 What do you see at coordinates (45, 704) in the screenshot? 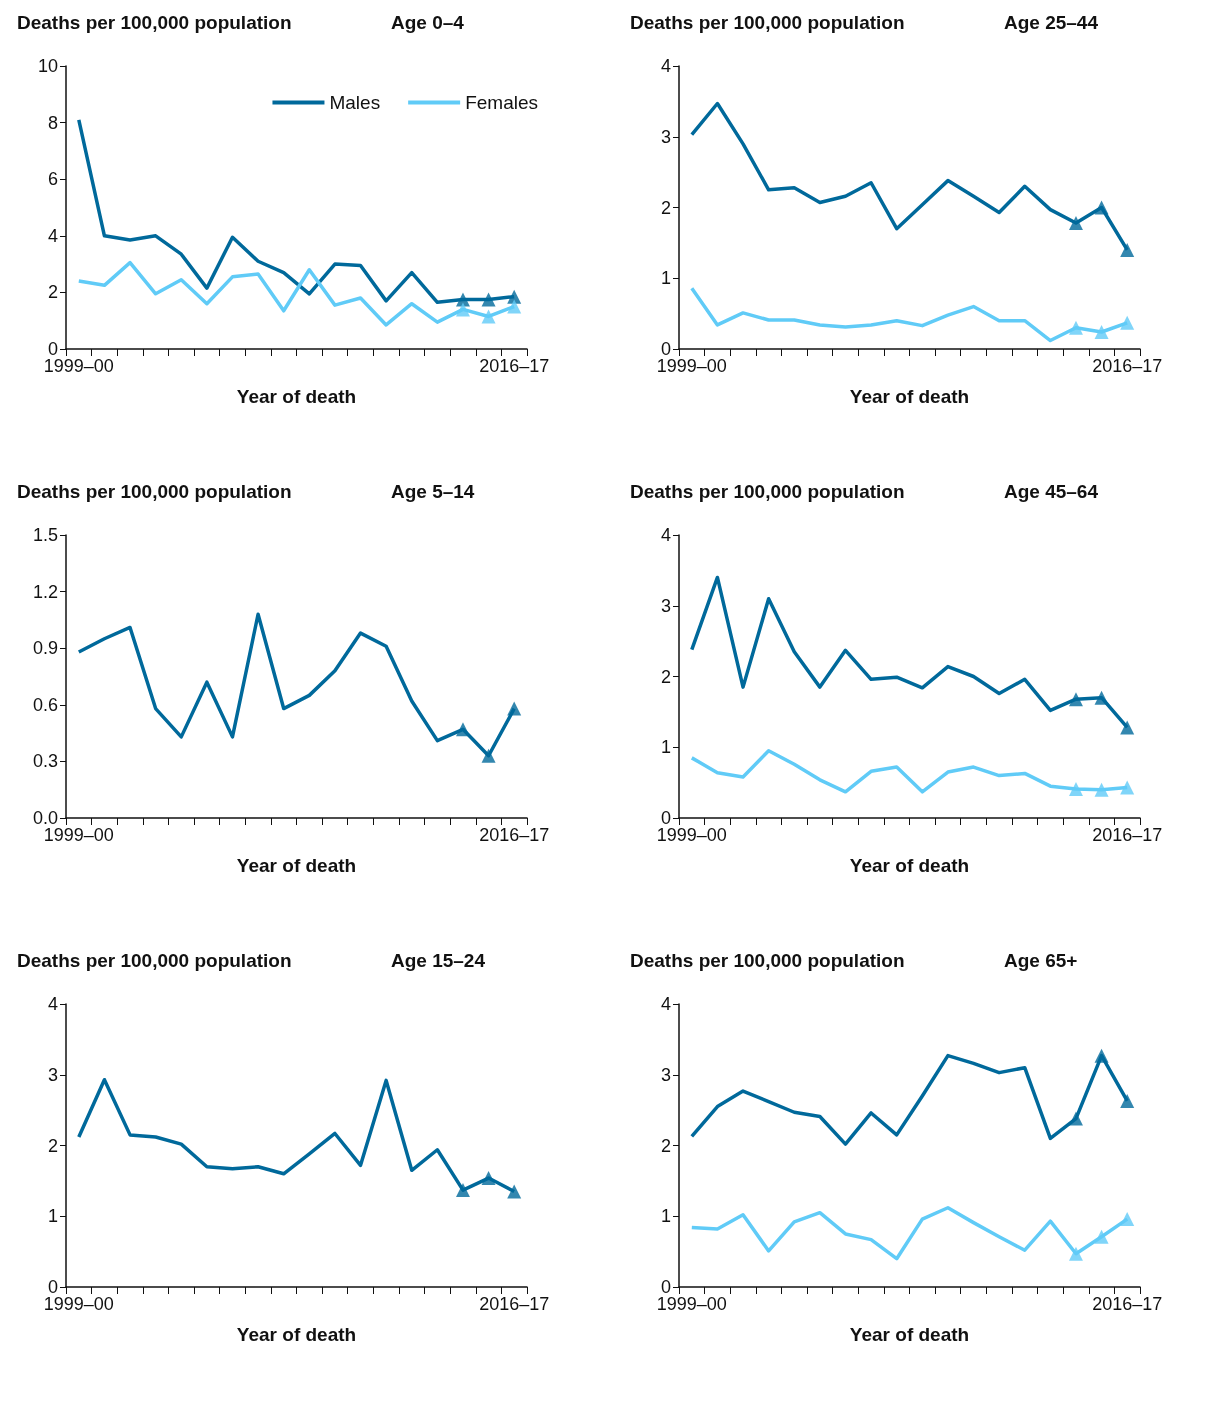
I see `y-tick-label: 0.6` at bounding box center [45, 704].